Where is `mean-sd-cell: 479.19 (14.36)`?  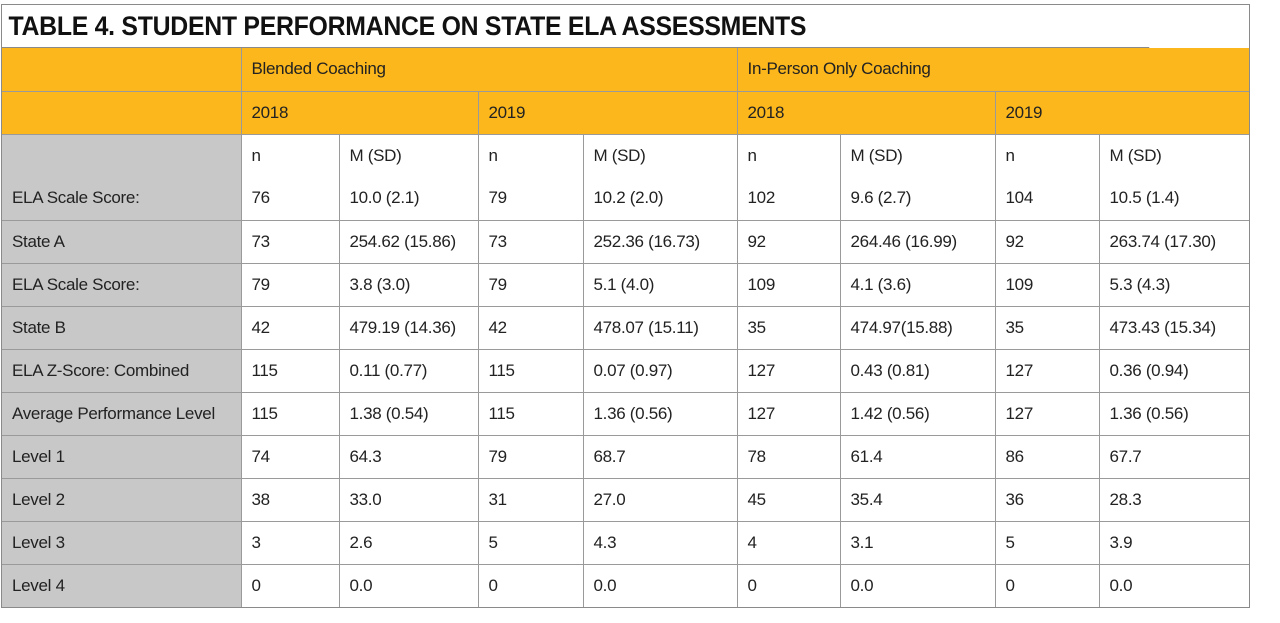
mean-sd-cell: 479.19 (14.36) is located at coordinates (408, 327).